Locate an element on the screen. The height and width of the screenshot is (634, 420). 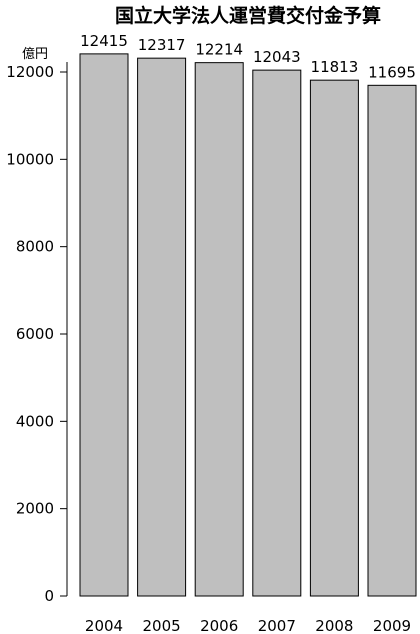
y-tick-label: 6000 is located at coordinates (35, 334).